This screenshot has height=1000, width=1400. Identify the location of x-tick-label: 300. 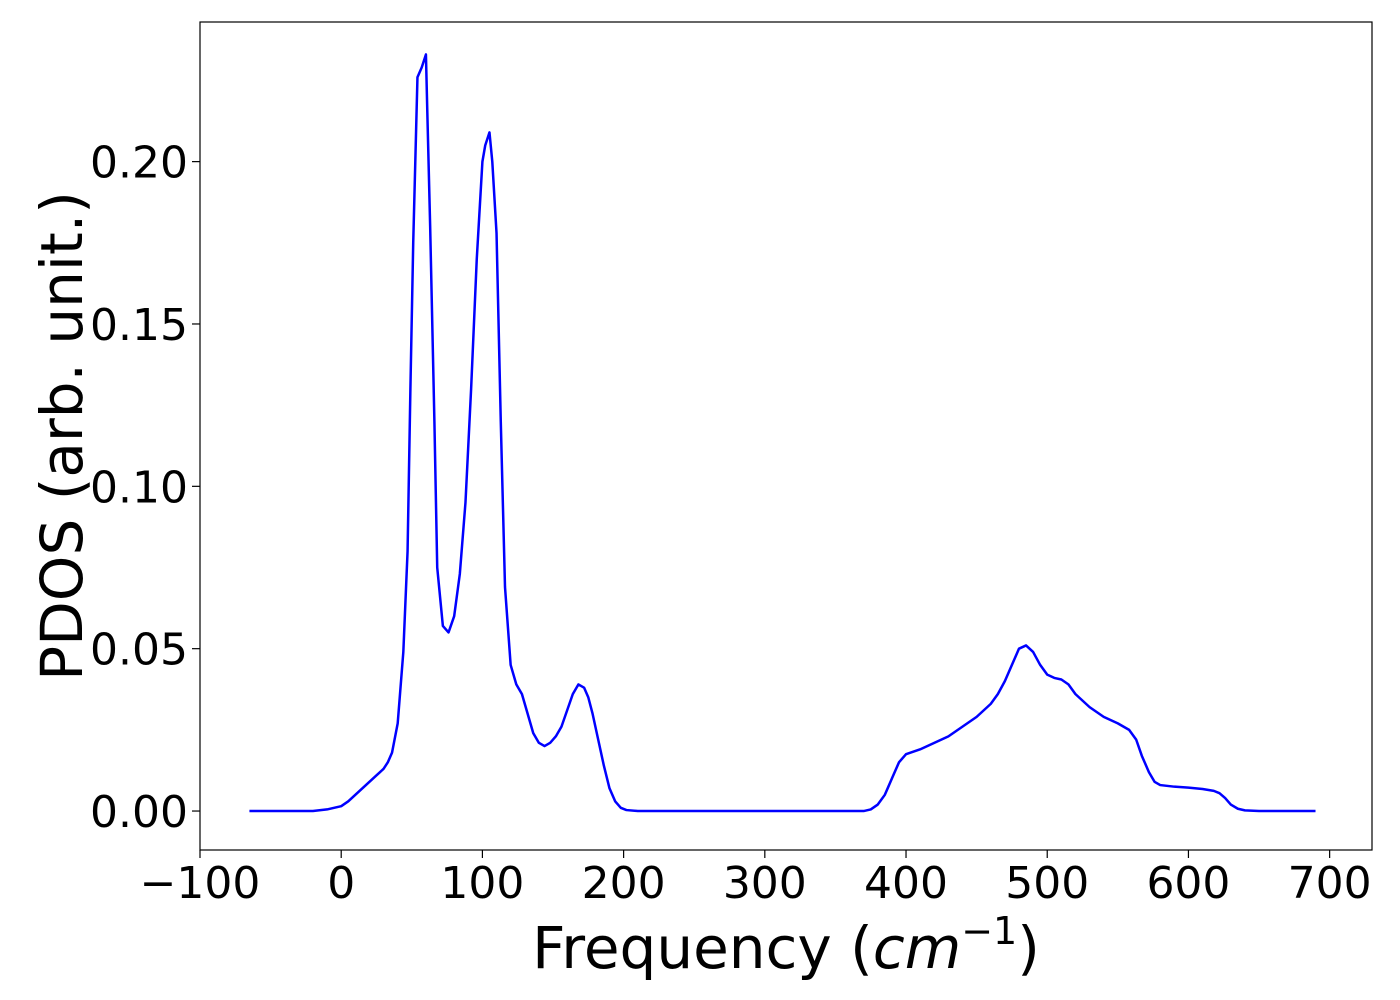
(765, 883).